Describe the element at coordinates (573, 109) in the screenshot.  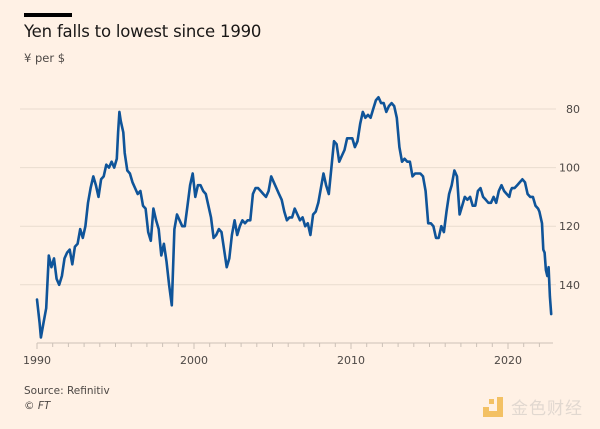
I see `y-tick-label: 80` at that location.